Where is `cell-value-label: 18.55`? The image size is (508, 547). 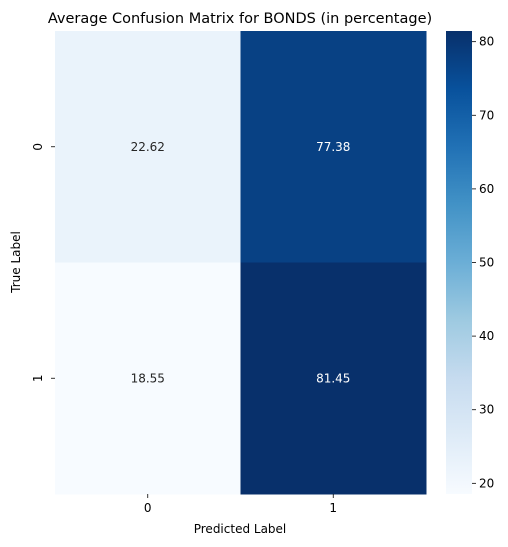 cell-value-label: 18.55 is located at coordinates (148, 378).